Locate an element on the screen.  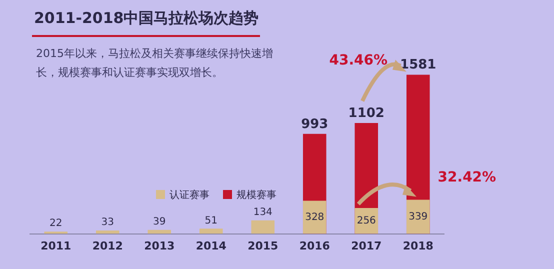
data-label: 134 is located at coordinates (262, 212).